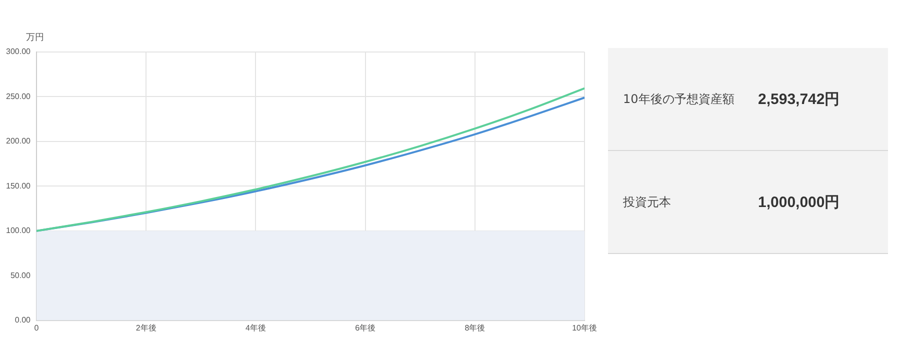  I want to click on y-tick-label: 100.00, so click(19, 231).